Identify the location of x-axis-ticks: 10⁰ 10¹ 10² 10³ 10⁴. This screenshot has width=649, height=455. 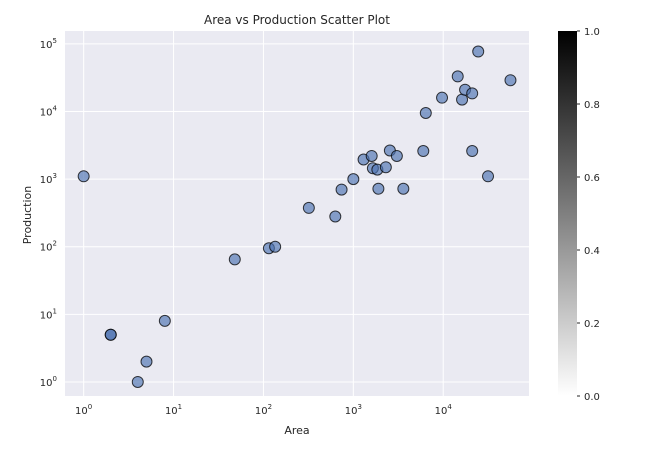
(263, 410).